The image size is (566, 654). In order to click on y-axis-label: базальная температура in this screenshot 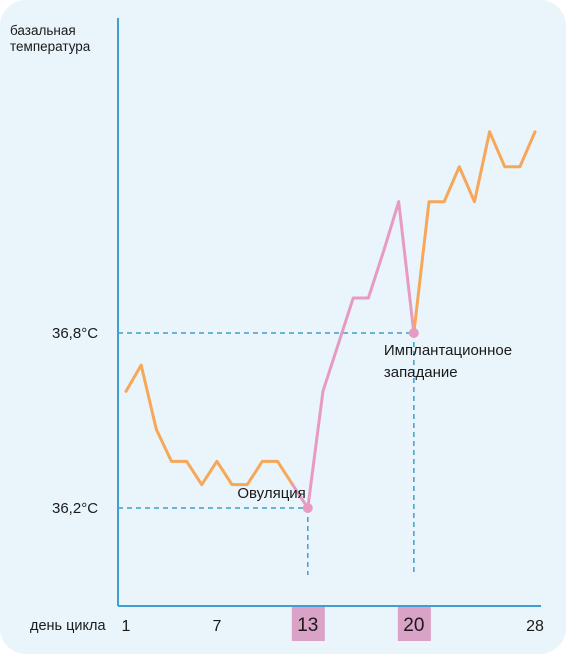, I will do `click(50, 38)`.